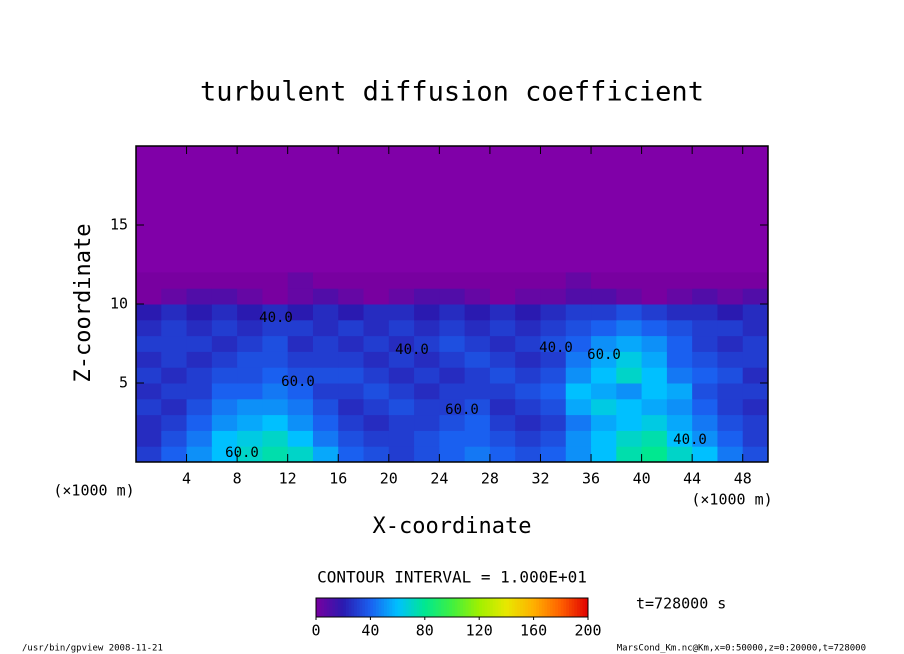  What do you see at coordinates (692, 479) in the screenshot?
I see `x-tick-label: 44` at bounding box center [692, 479].